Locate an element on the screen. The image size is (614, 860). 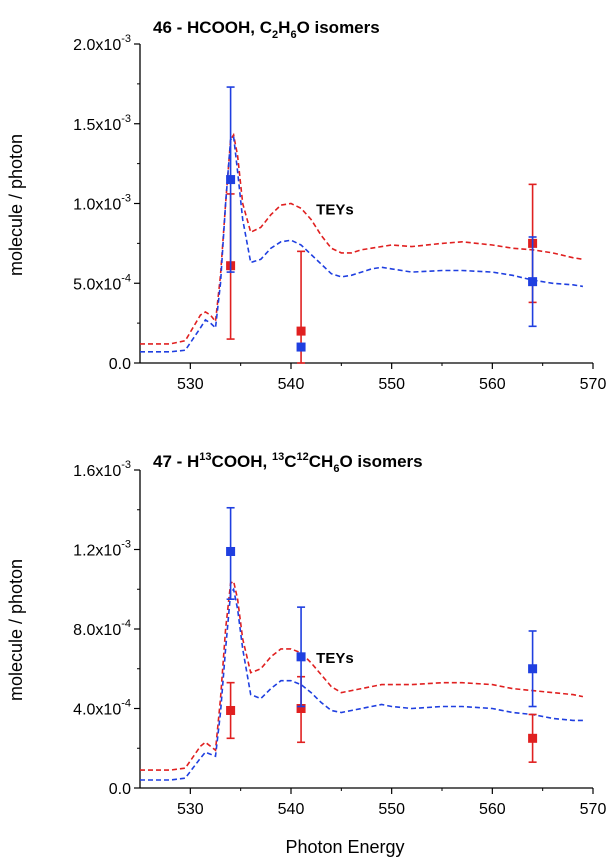
chart-title: 47 - H13COOH, 13C12CH6O isomers is located at coordinates (288, 463).